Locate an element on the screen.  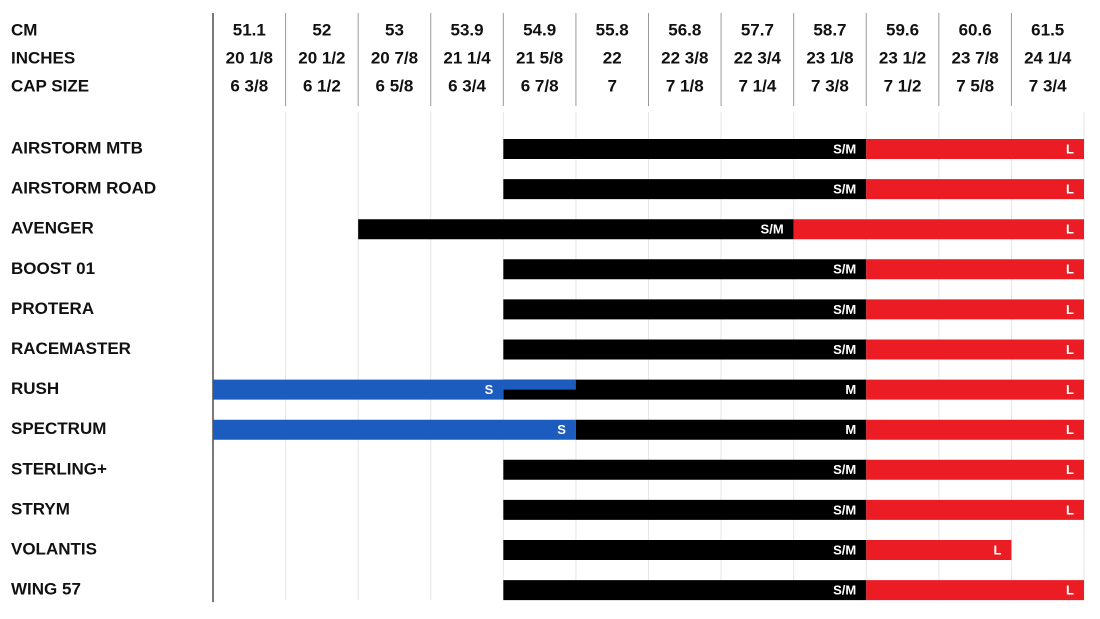
helmet-name: VOLANTIS is located at coordinates (54, 548).